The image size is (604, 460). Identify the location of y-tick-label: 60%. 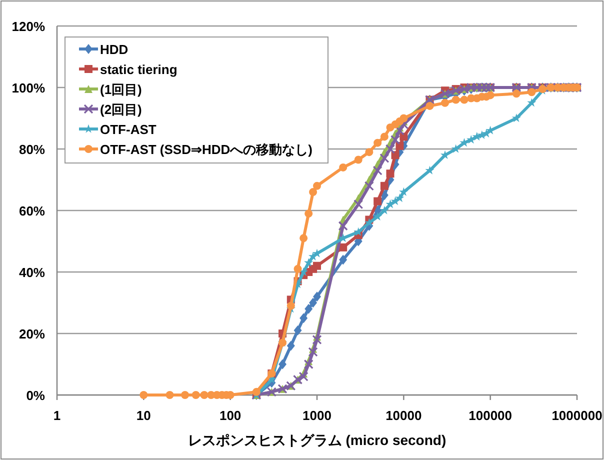
(32, 211).